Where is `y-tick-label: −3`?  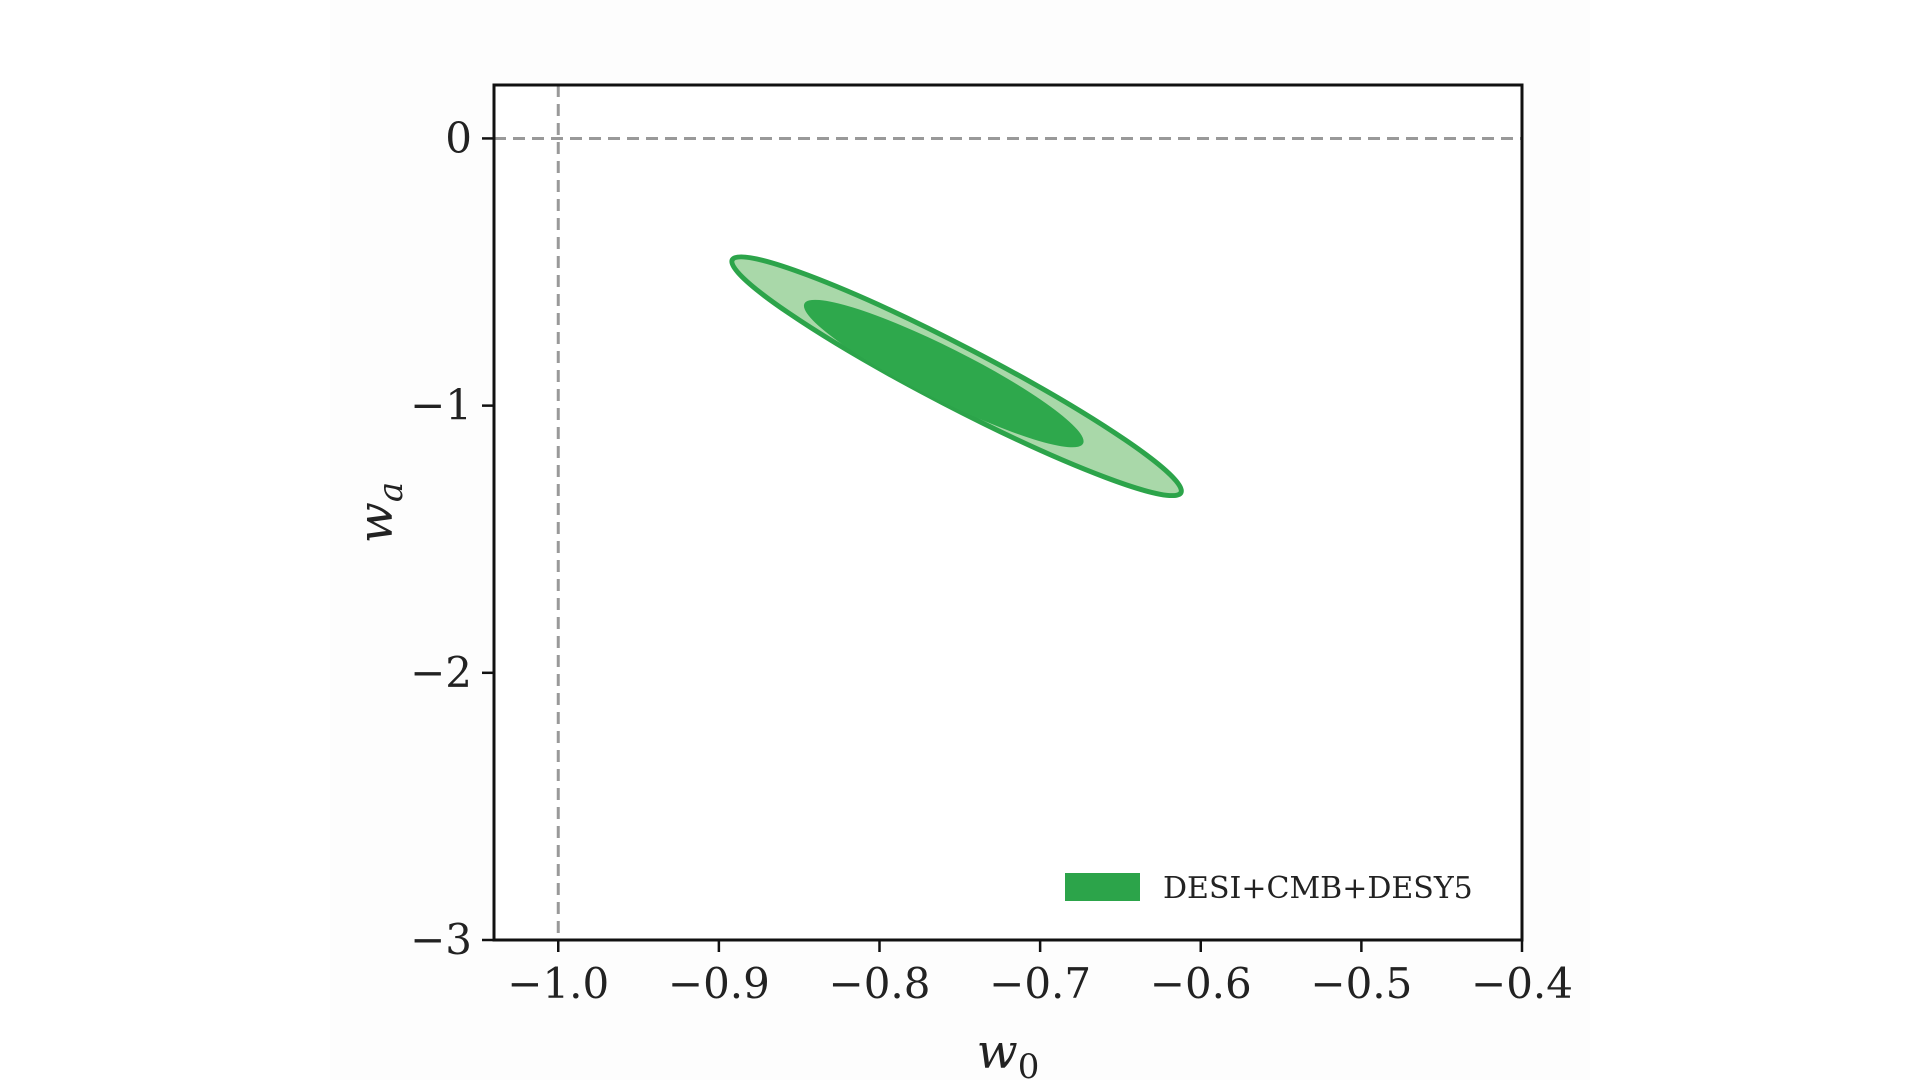
y-tick-label: −3 is located at coordinates (441, 939).